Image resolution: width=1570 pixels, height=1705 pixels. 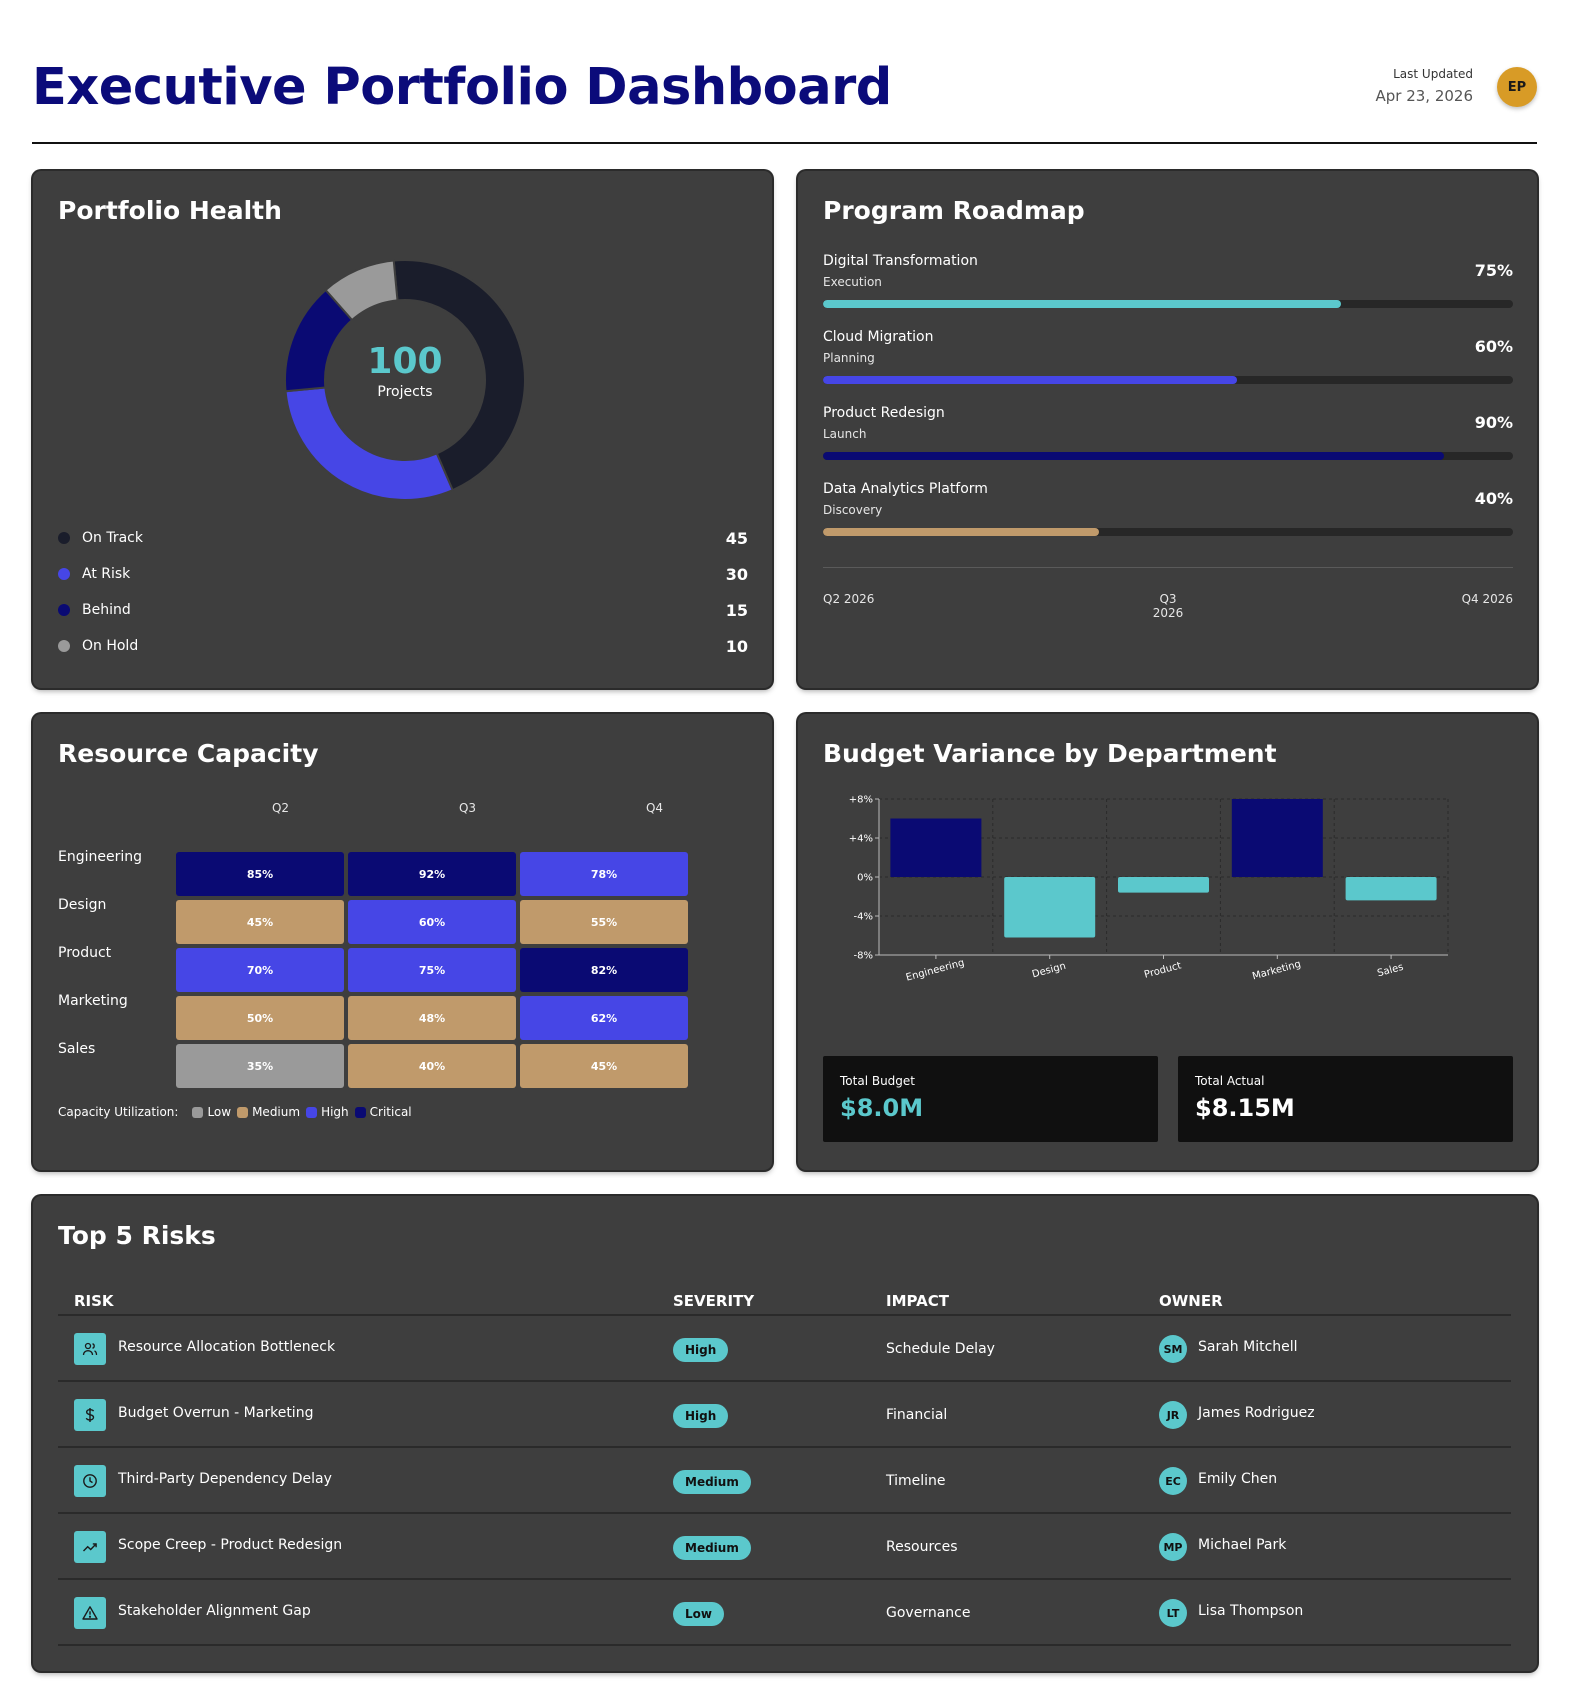 What do you see at coordinates (230, 1545) in the screenshot?
I see `risk-name: Scope Creep - Product Redesign` at bounding box center [230, 1545].